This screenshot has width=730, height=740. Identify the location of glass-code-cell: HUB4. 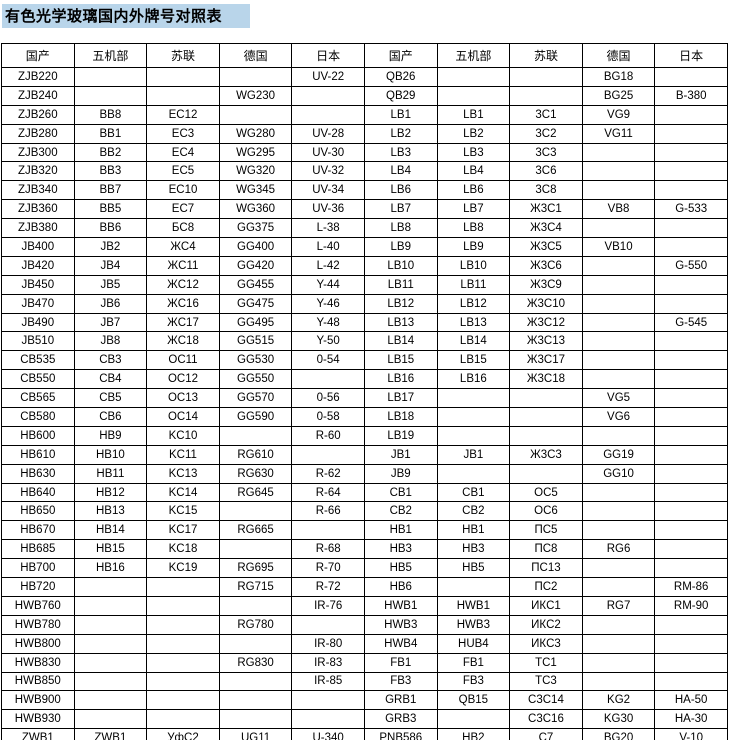
(473, 643).